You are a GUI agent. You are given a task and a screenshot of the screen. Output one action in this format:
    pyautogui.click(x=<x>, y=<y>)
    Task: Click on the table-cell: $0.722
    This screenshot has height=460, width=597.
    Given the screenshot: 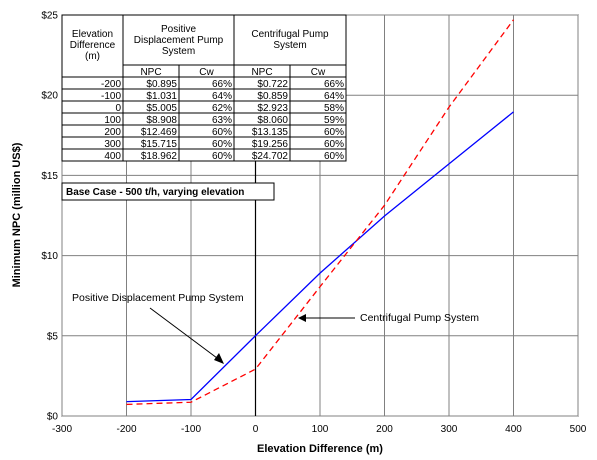 What is the action you would take?
    pyautogui.click(x=272, y=84)
    